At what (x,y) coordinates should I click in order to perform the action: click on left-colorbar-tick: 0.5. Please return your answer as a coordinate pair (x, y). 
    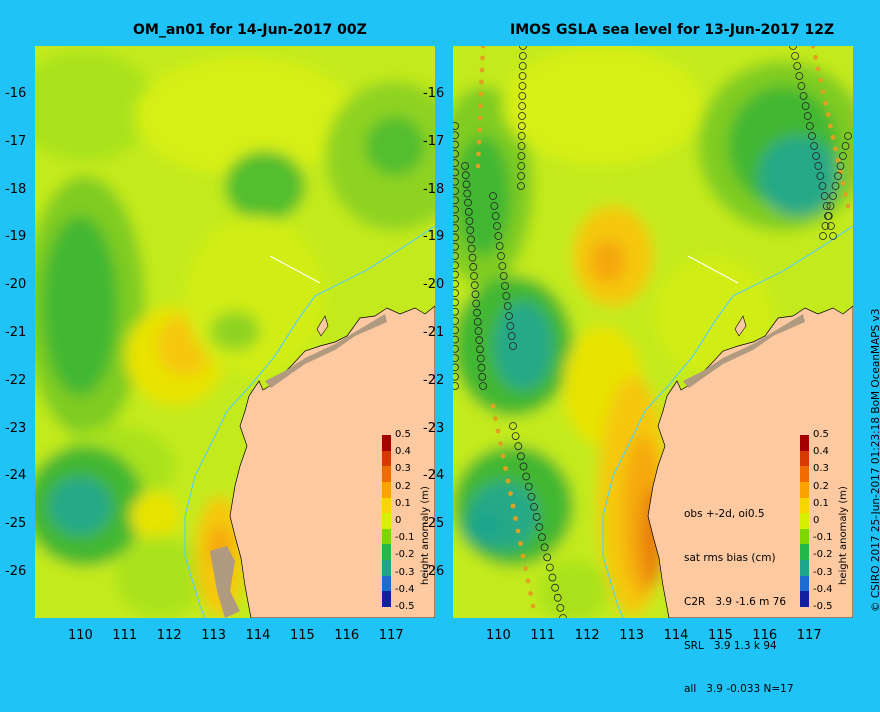
    Looking at the image, I should click on (403, 434).